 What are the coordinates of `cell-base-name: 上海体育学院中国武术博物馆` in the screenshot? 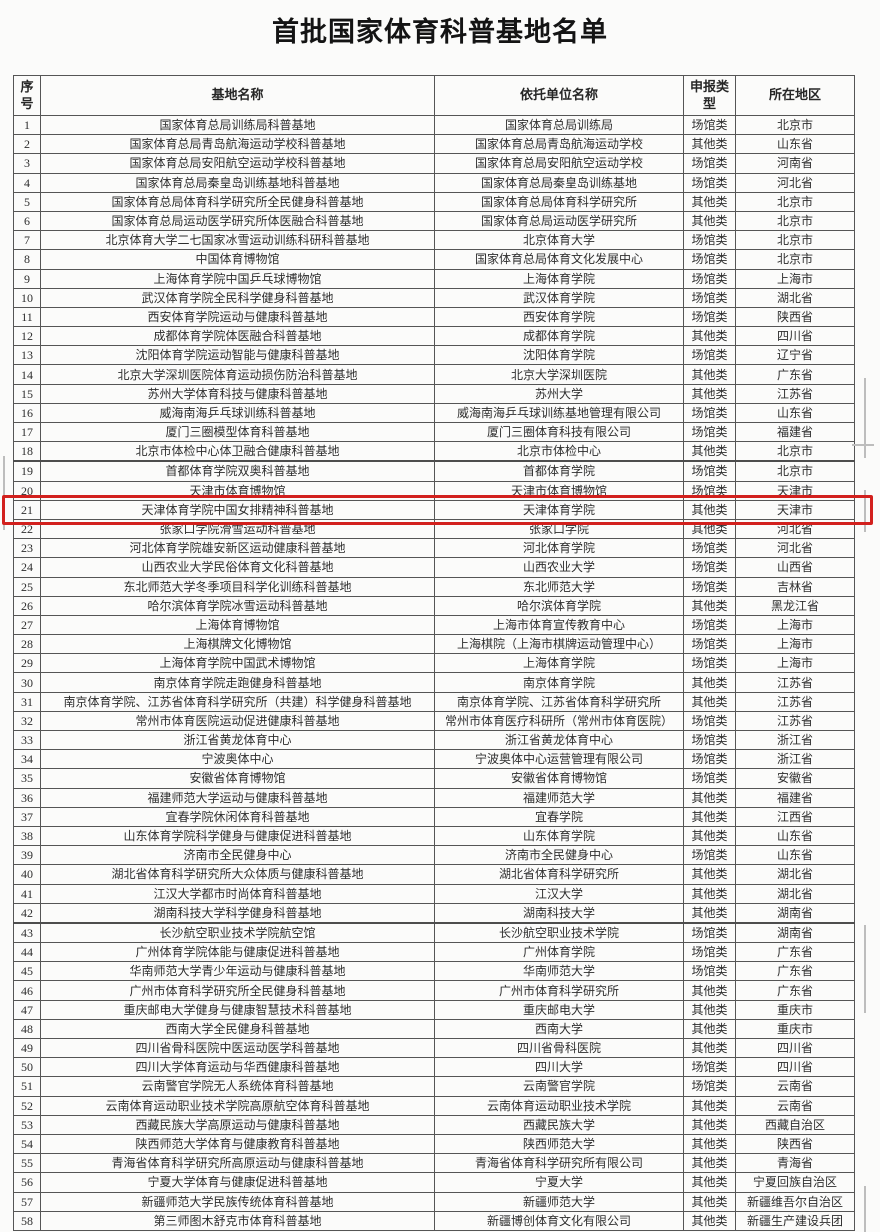 It's located at (237, 663).